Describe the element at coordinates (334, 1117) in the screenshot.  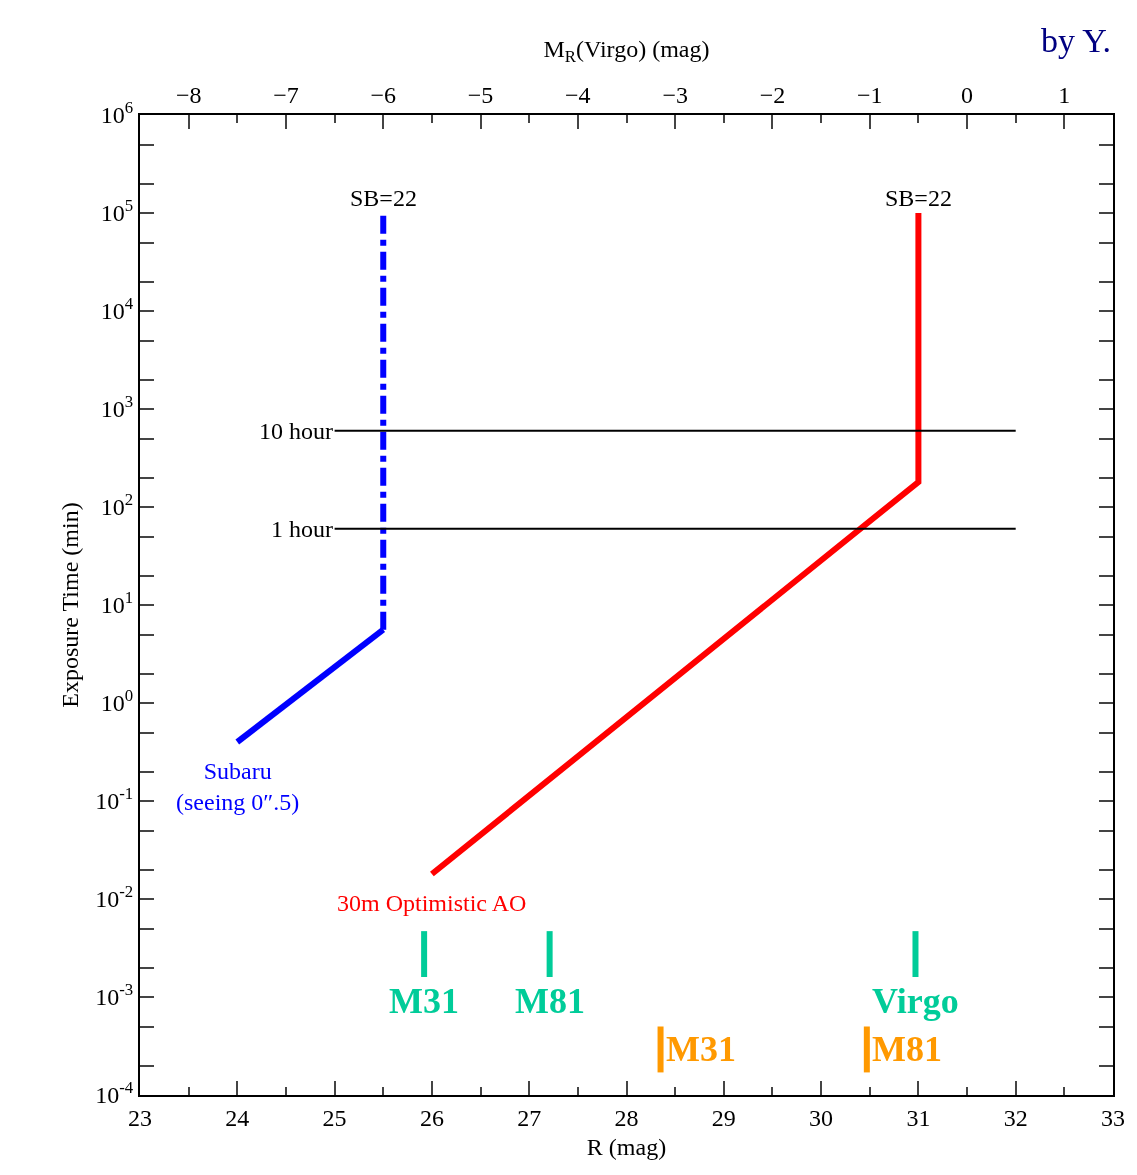
I see `x-tick-label: 25` at that location.